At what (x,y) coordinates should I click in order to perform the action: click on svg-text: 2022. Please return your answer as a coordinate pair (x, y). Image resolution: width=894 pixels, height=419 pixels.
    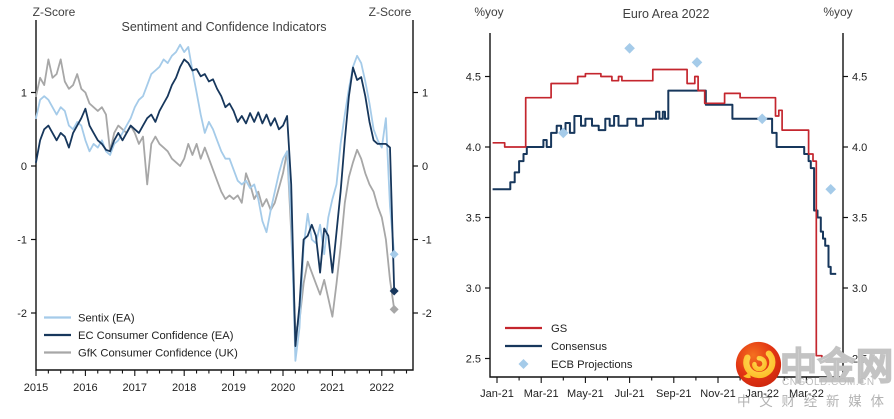
    Looking at the image, I should click on (382, 388).